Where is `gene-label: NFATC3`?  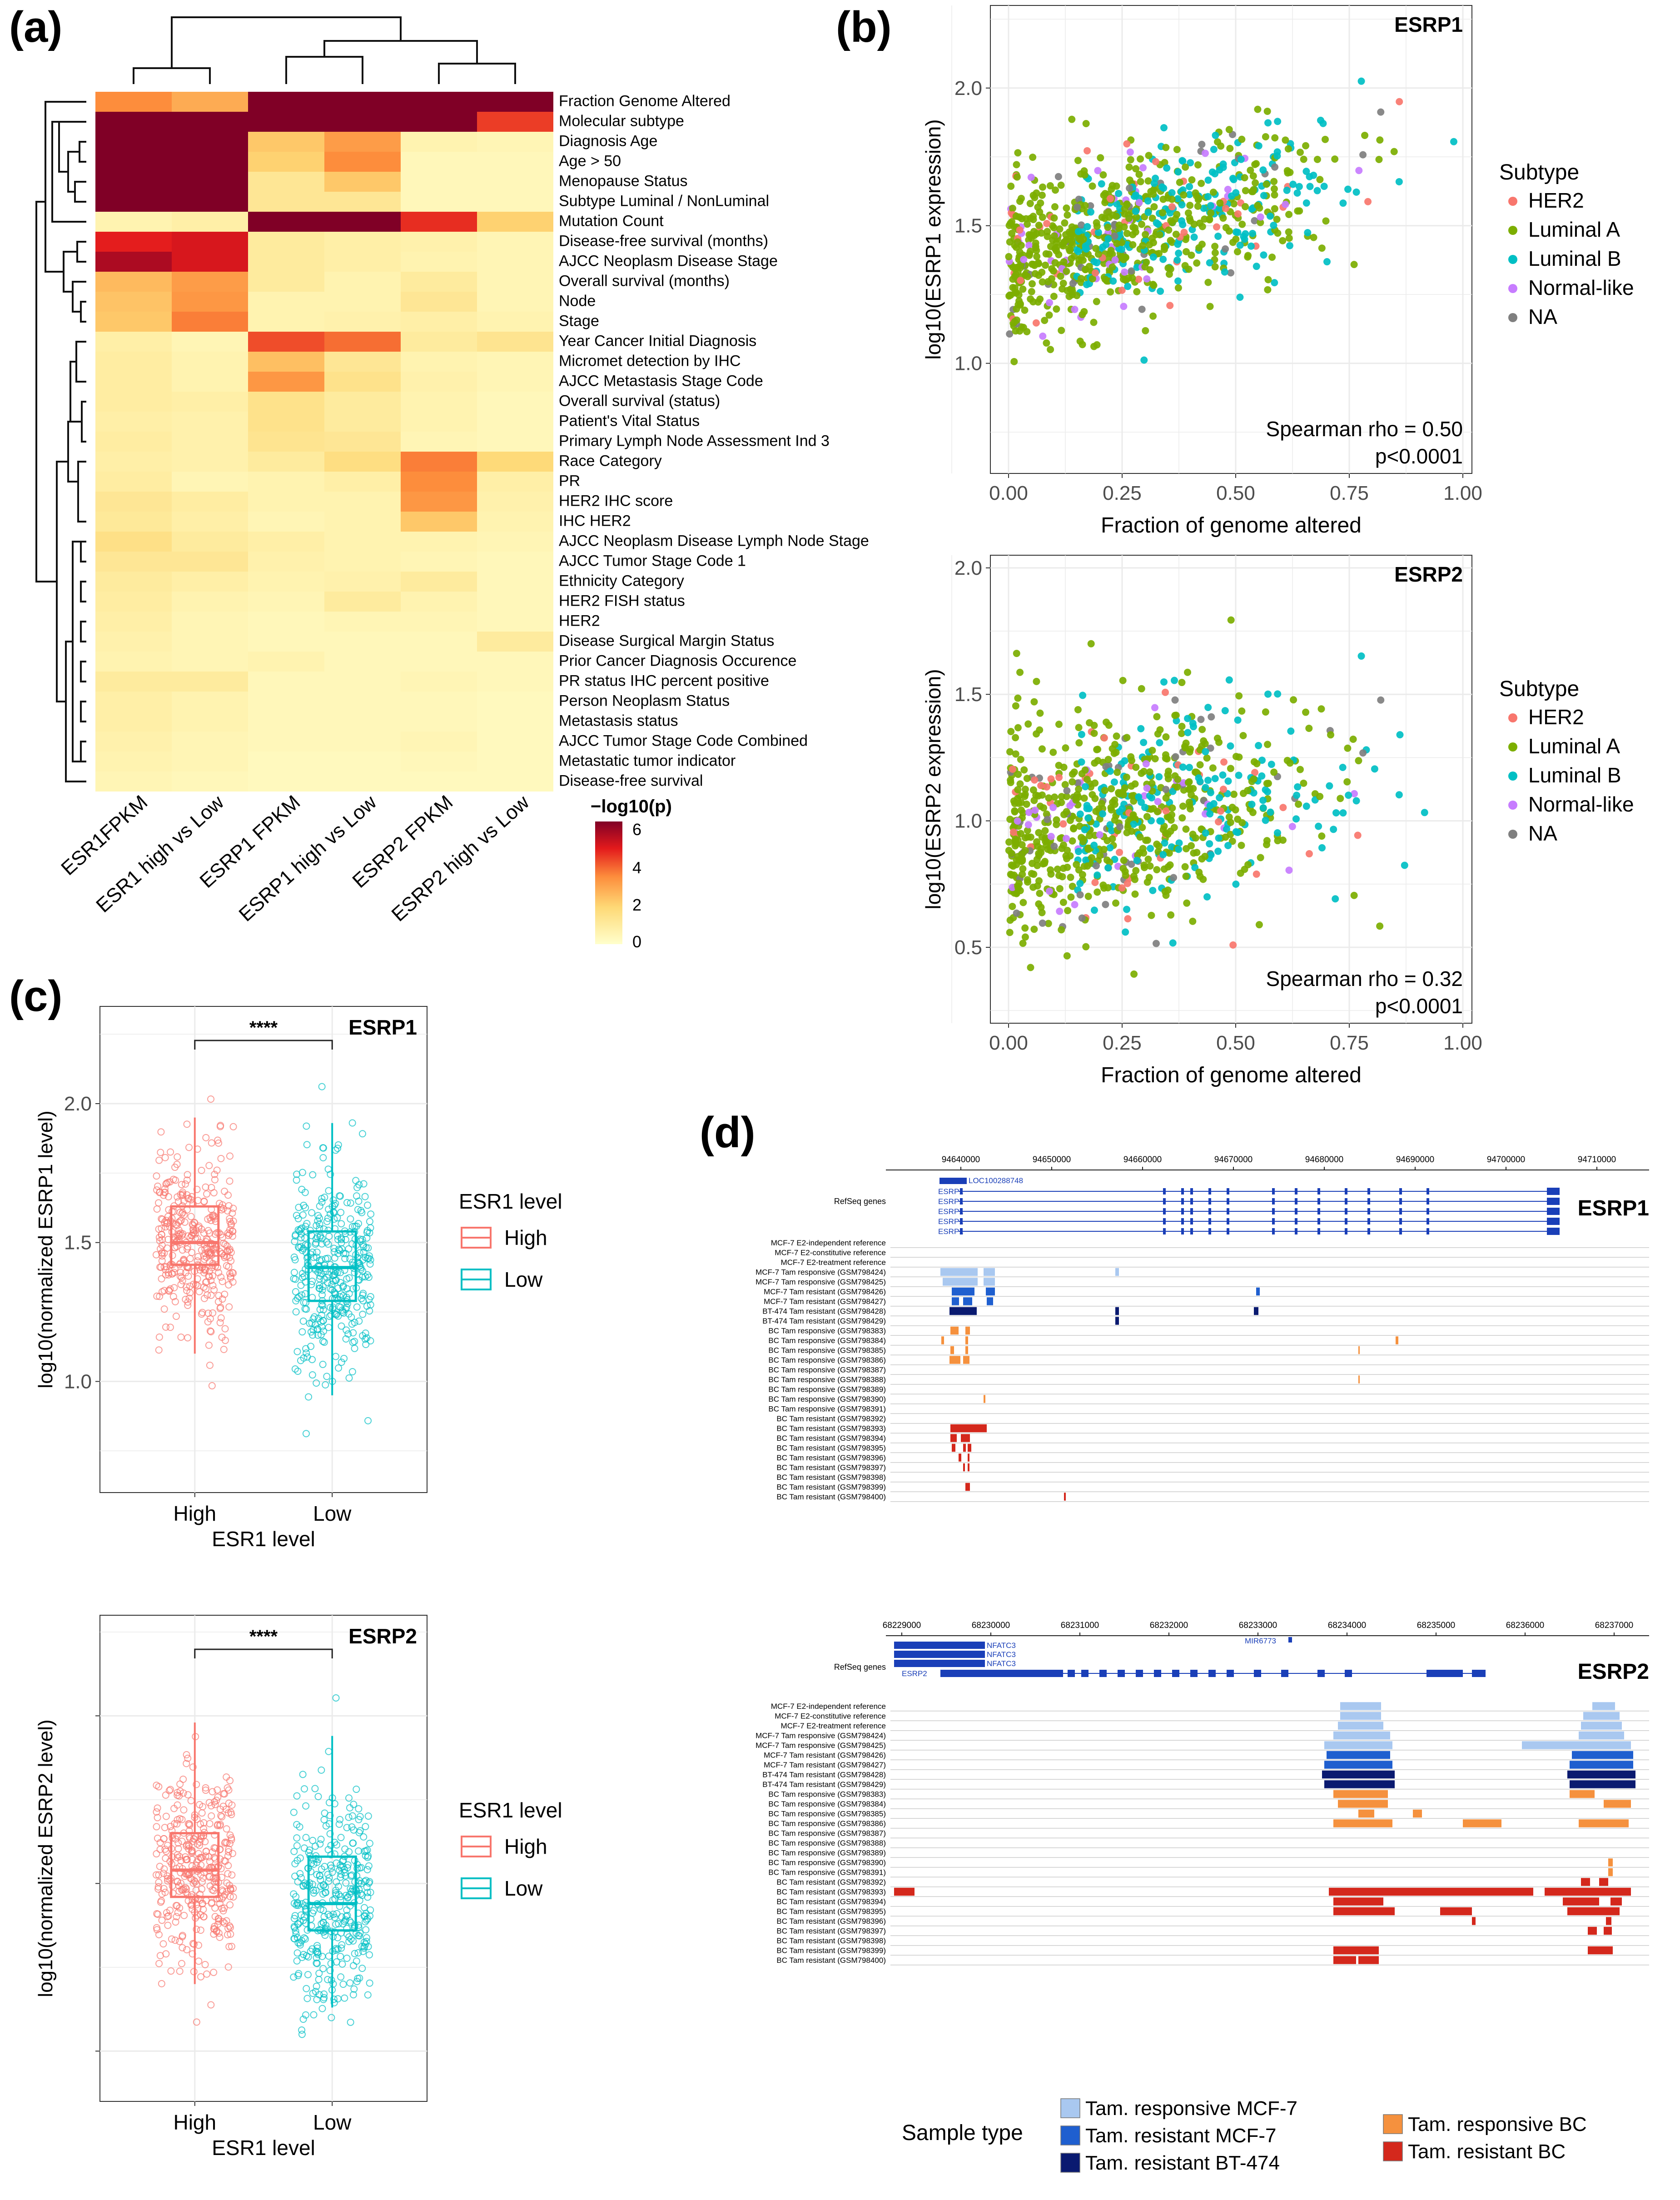
gene-label: NFATC3 is located at coordinates (1002, 1654).